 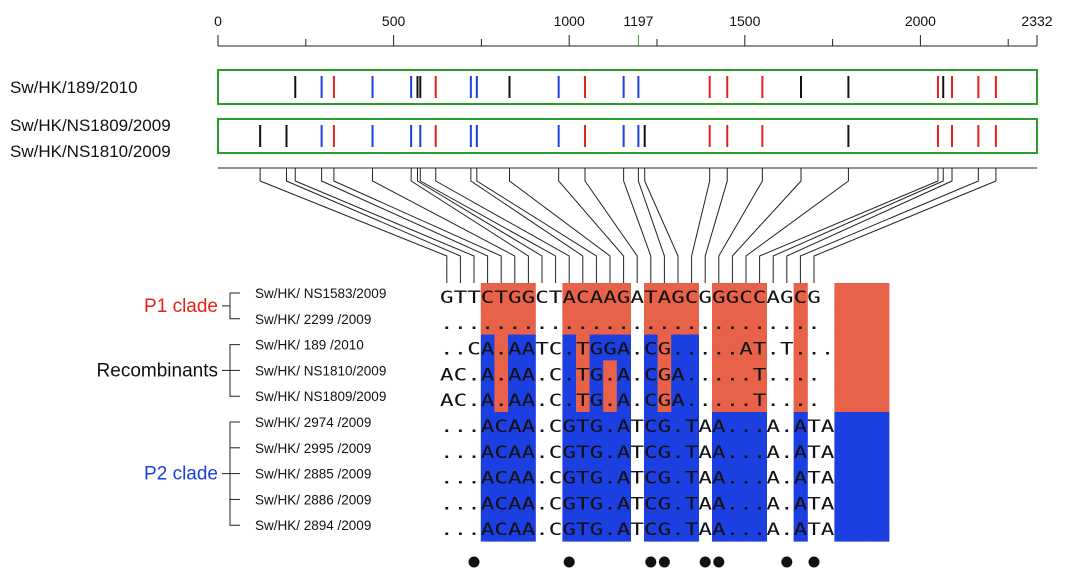 What do you see at coordinates (394, 21) in the screenshot?
I see `axis-tick-label: 500` at bounding box center [394, 21].